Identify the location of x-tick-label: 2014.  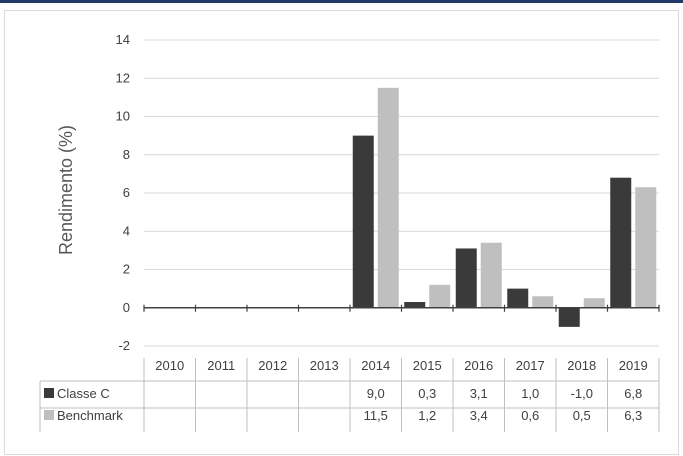
(375, 365).